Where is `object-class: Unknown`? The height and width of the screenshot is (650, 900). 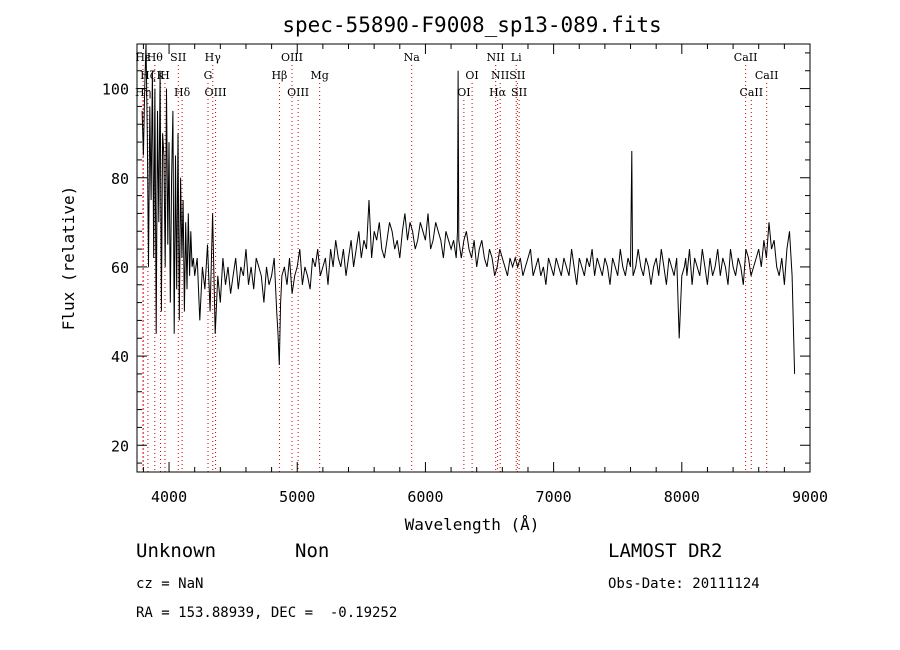 object-class: Unknown is located at coordinates (176, 551).